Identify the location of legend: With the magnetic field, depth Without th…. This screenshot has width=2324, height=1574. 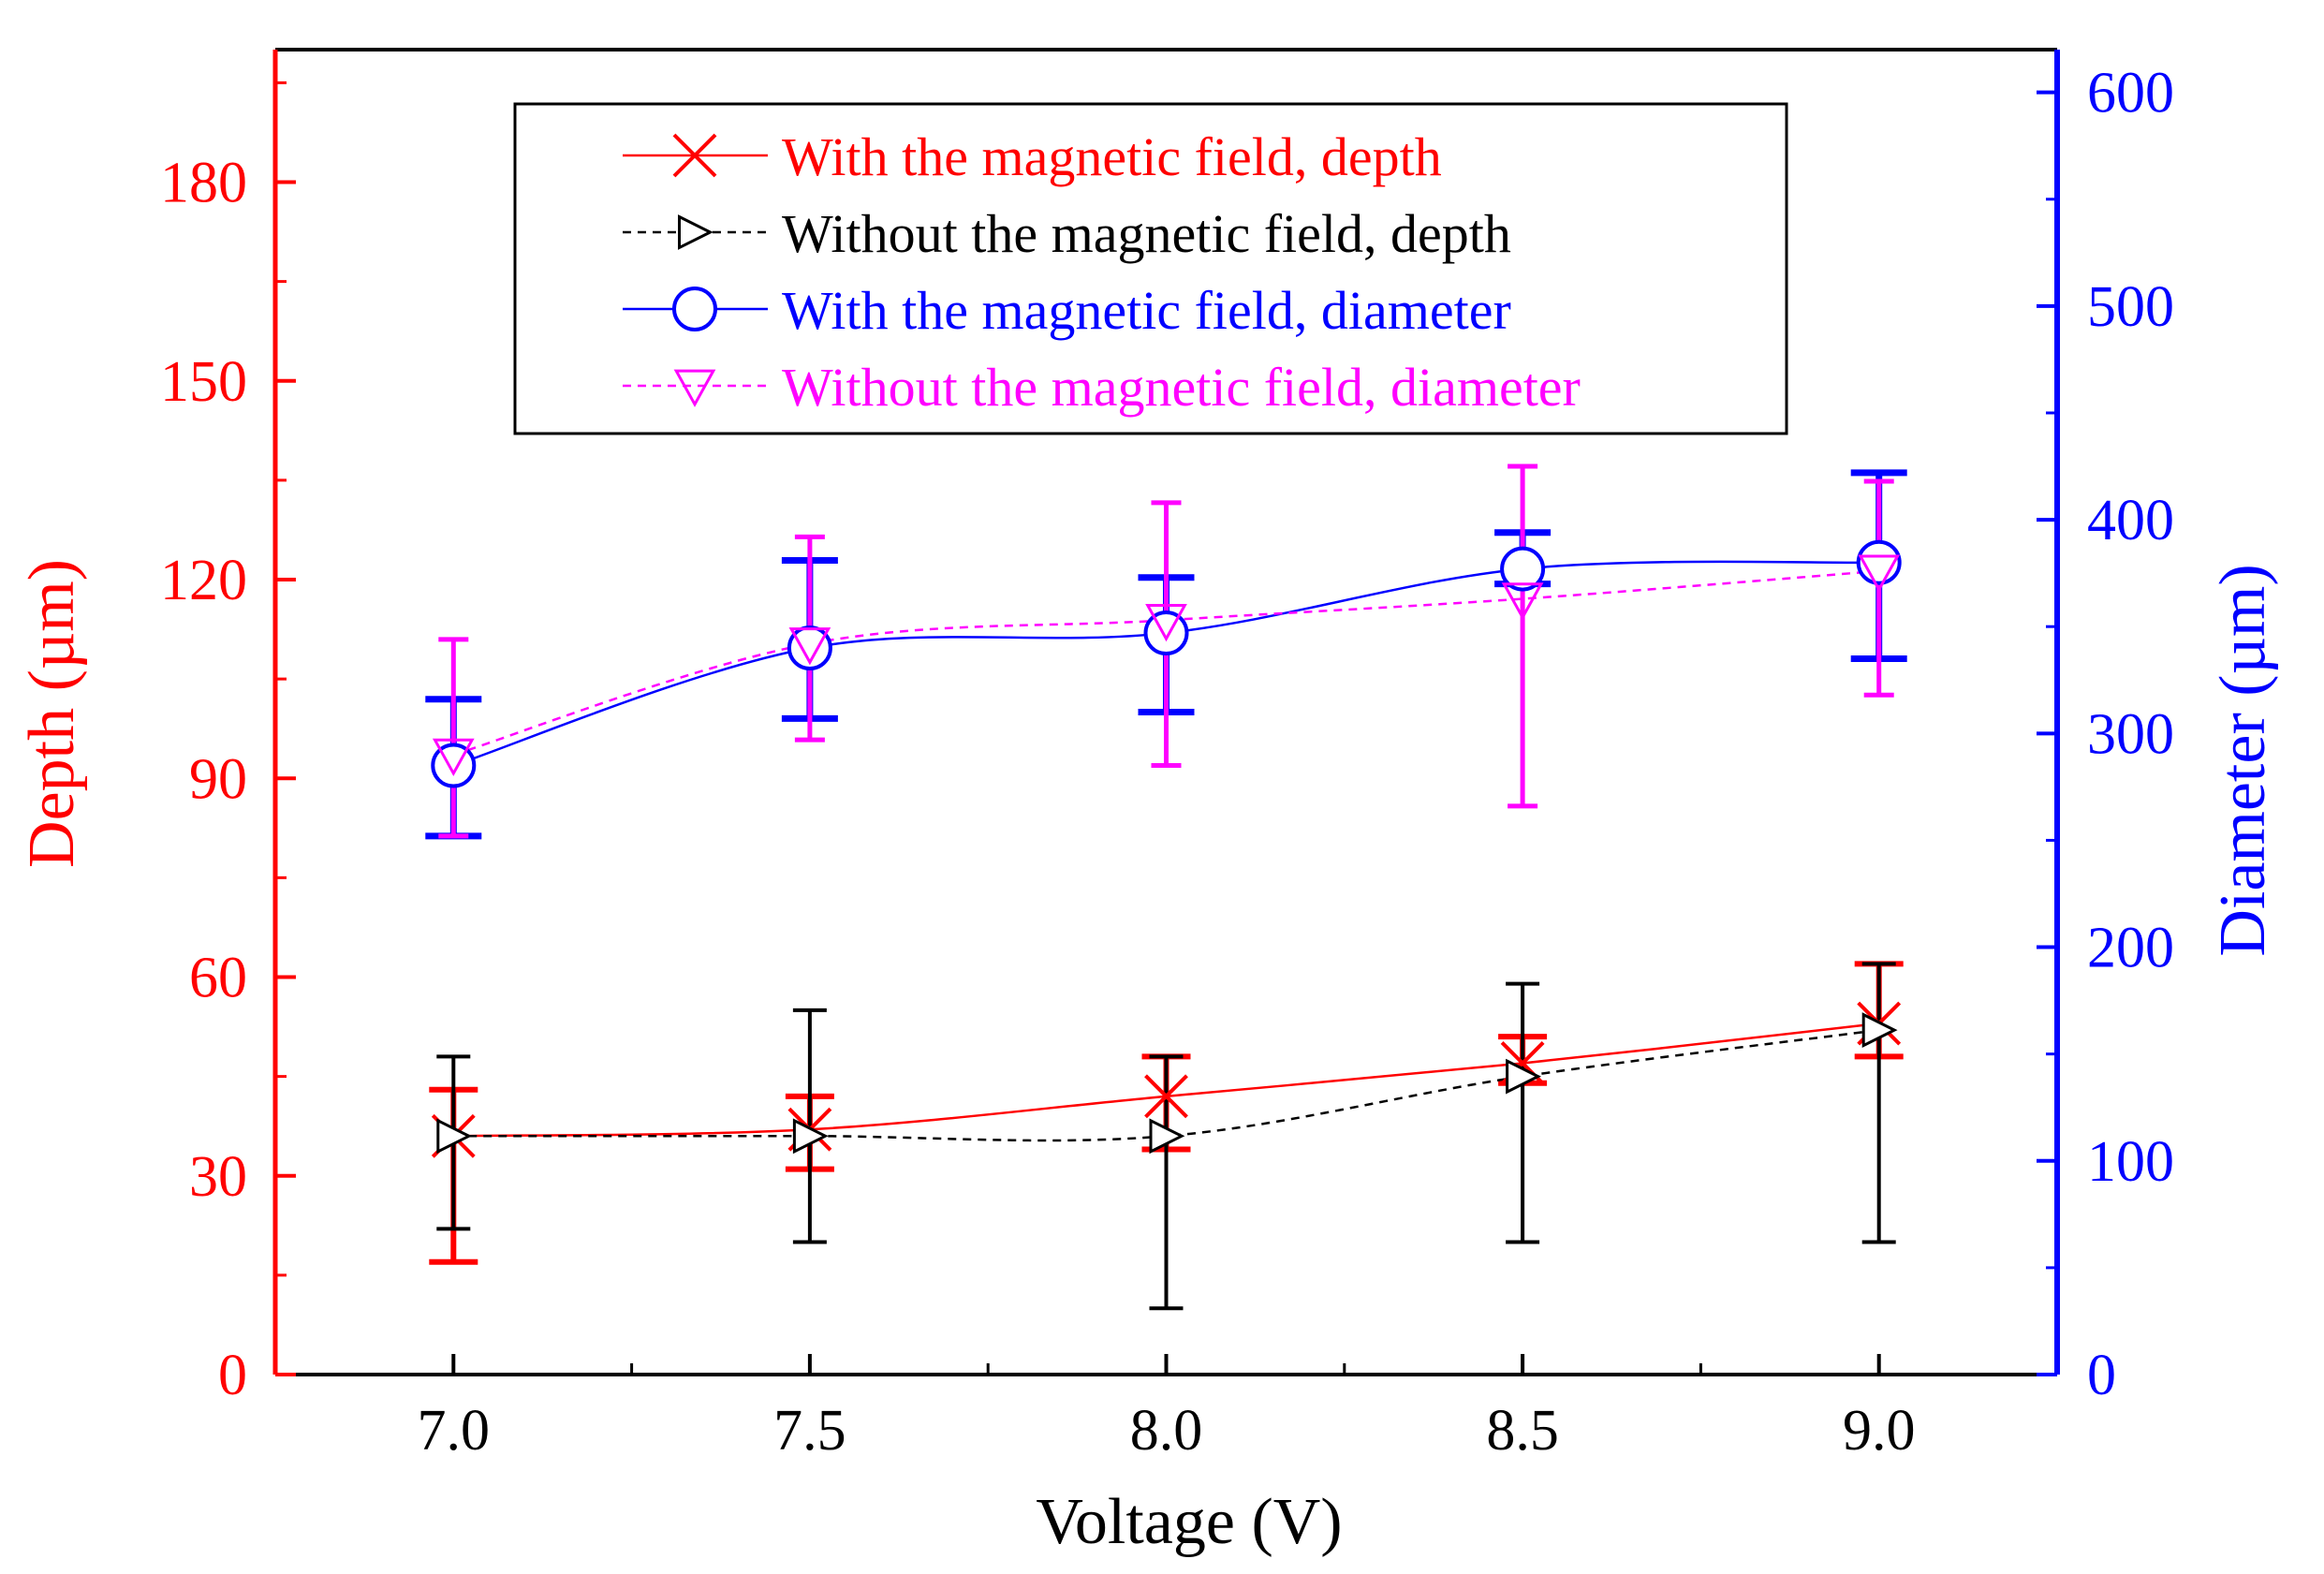
(1150, 268).